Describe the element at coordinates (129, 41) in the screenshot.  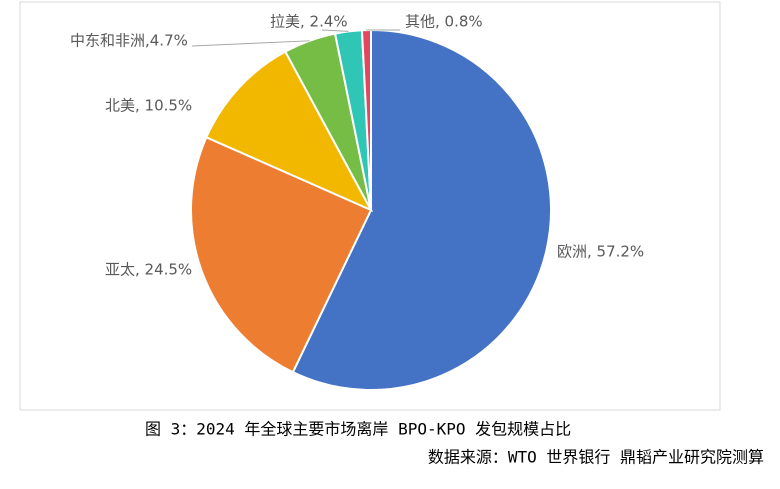
I see `data-label: 中东和非洲,4.7%` at that location.